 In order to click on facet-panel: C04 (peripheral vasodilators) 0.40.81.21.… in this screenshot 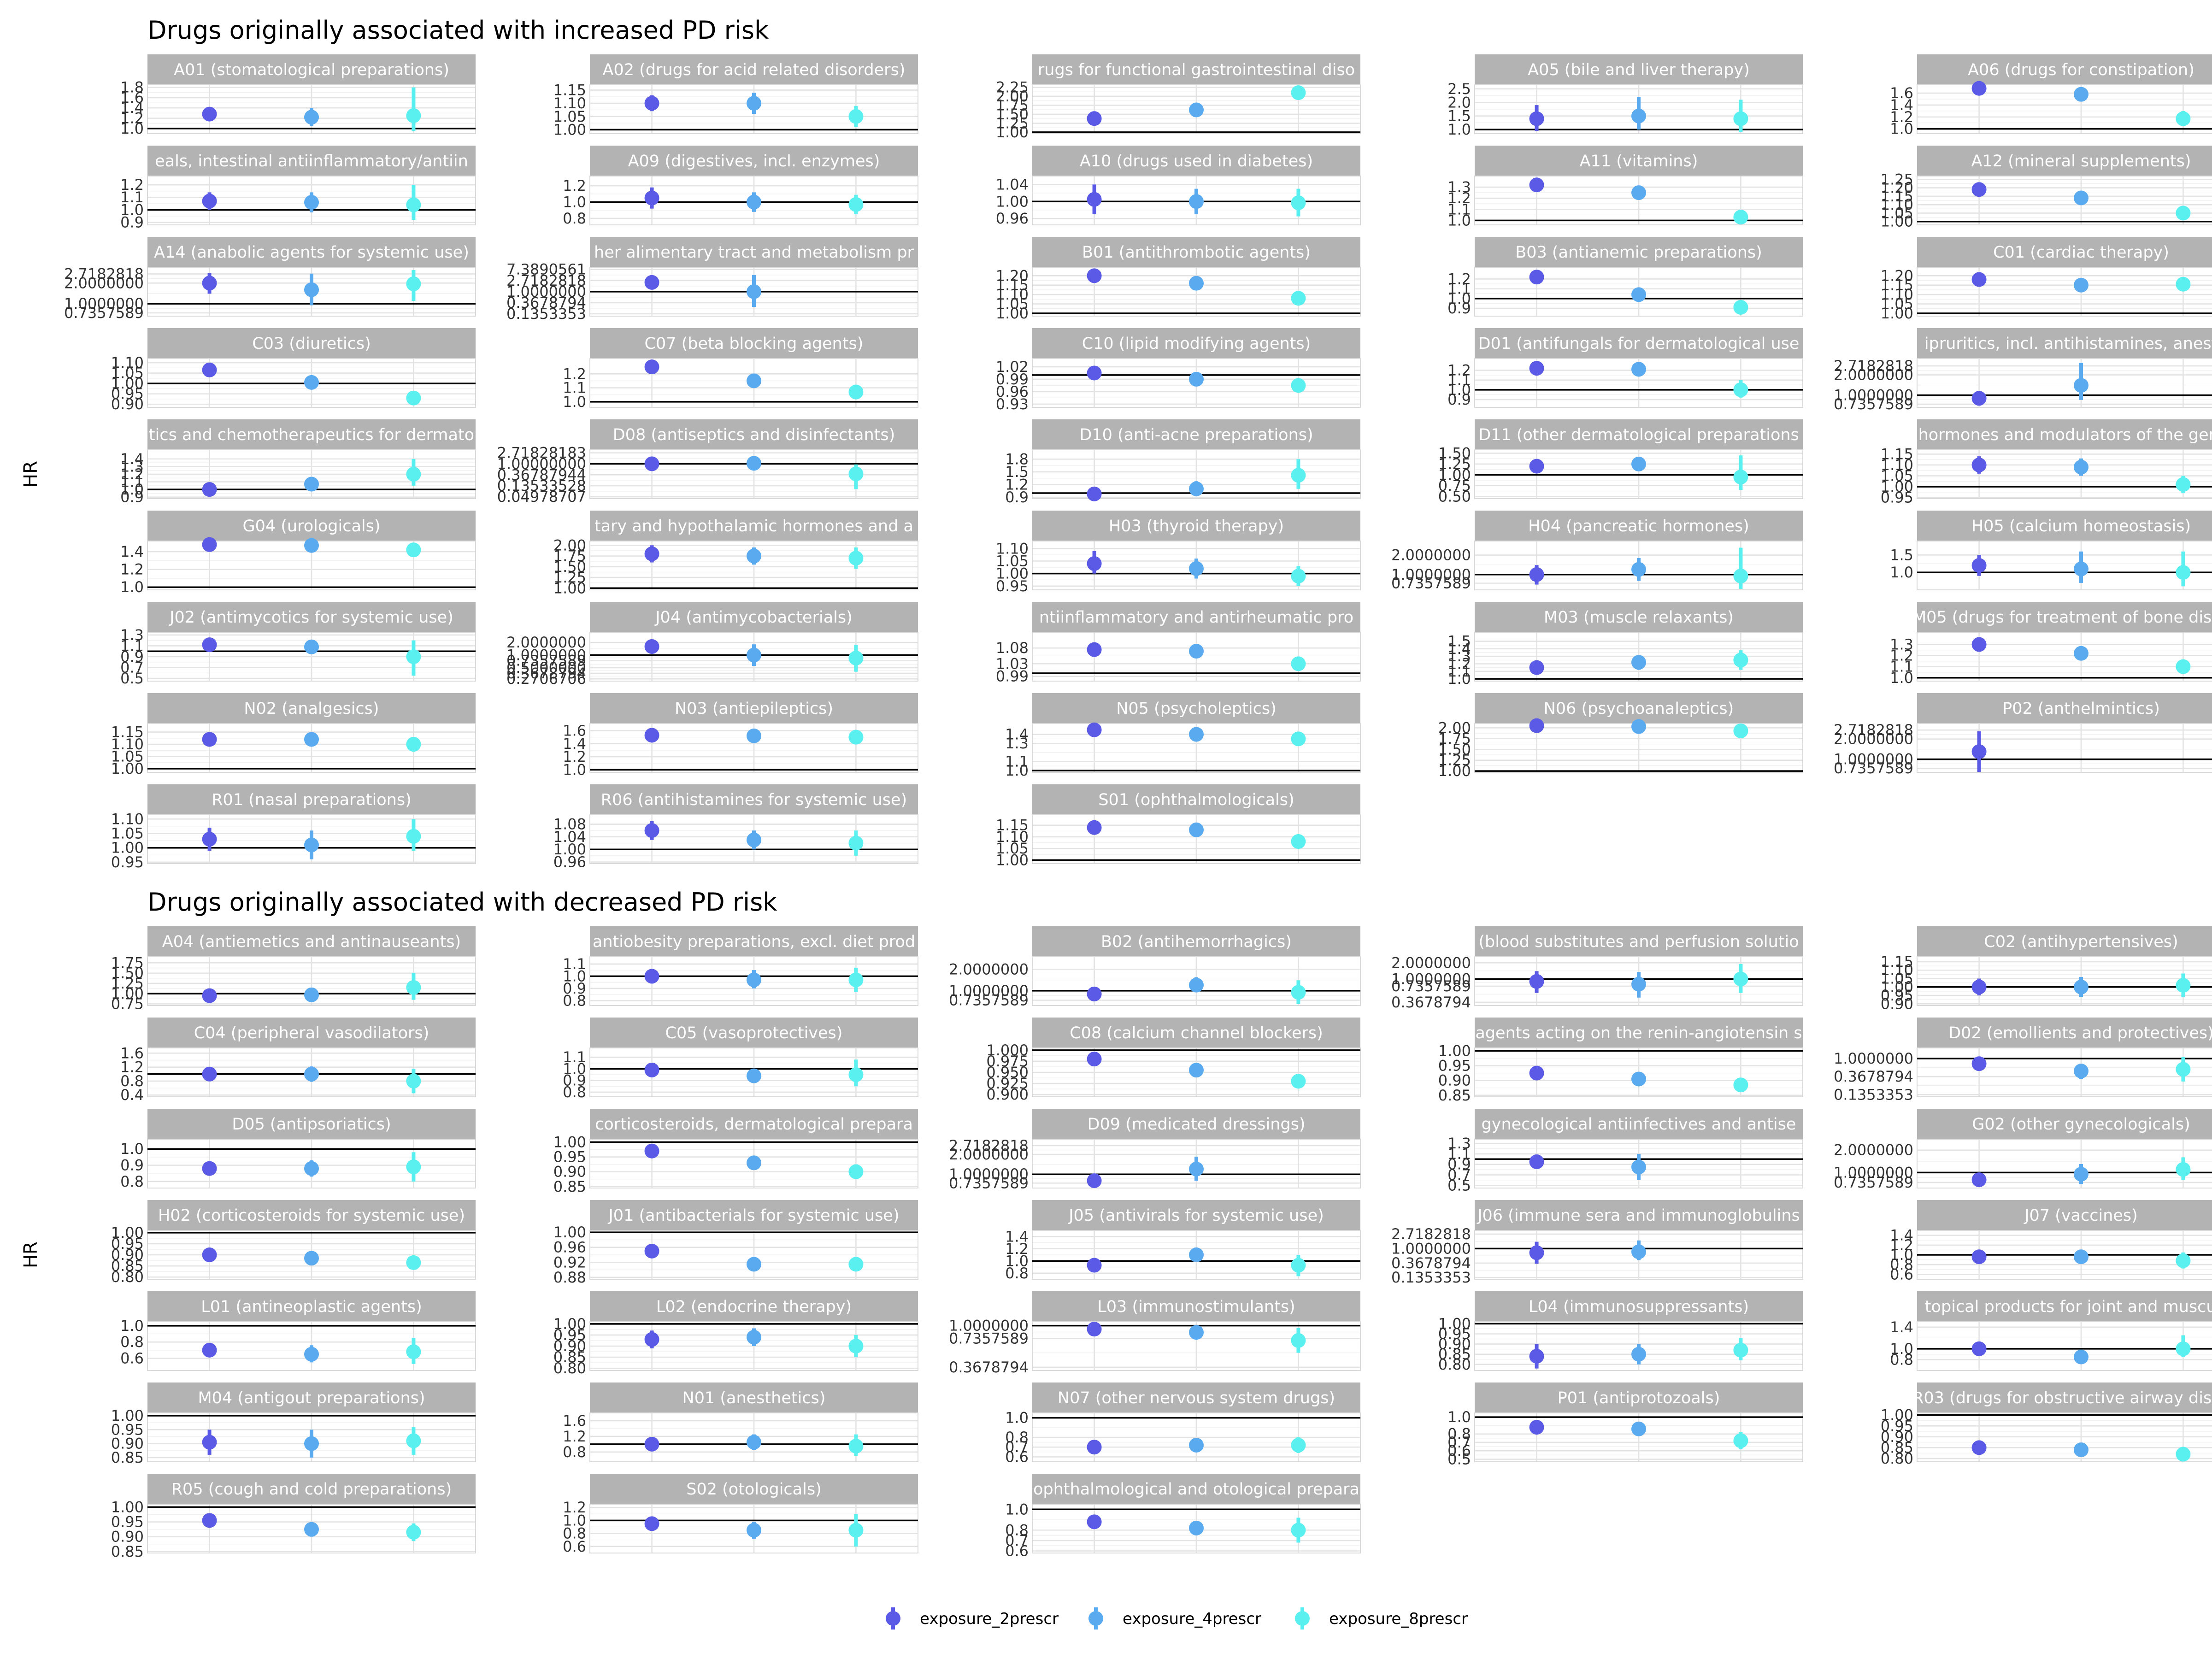, I will do `click(298, 1061)`.